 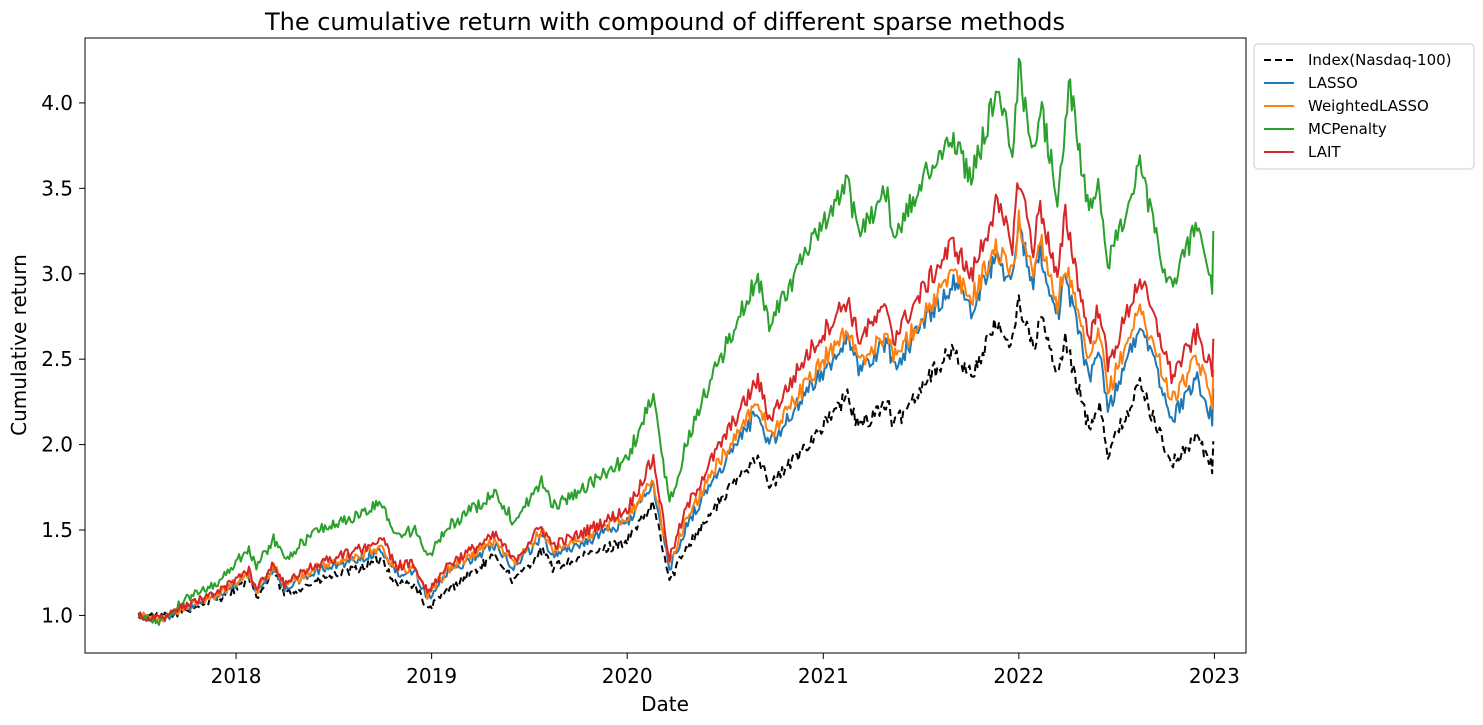 I want to click on x-tick-label: 2019, so click(x=431, y=676).